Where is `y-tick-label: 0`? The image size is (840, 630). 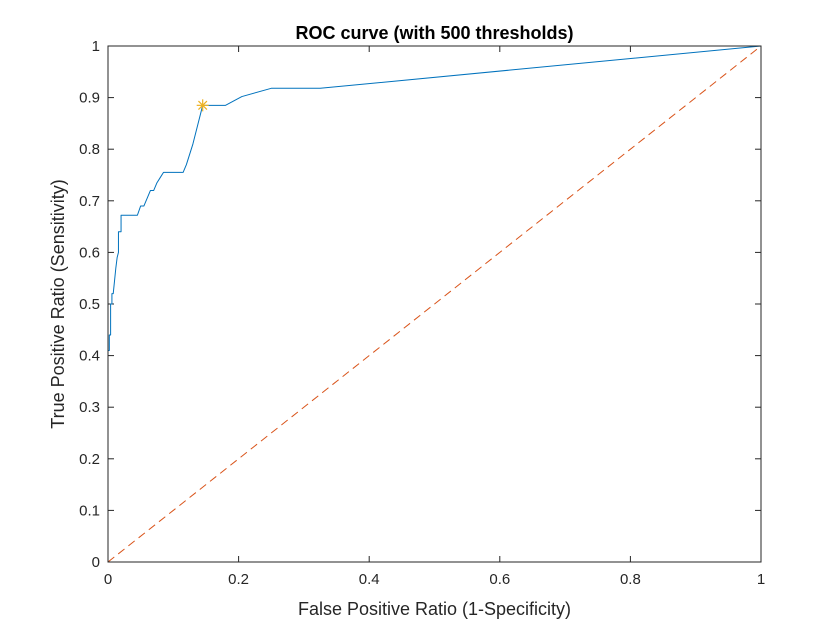
y-tick-label: 0 is located at coordinates (96, 562).